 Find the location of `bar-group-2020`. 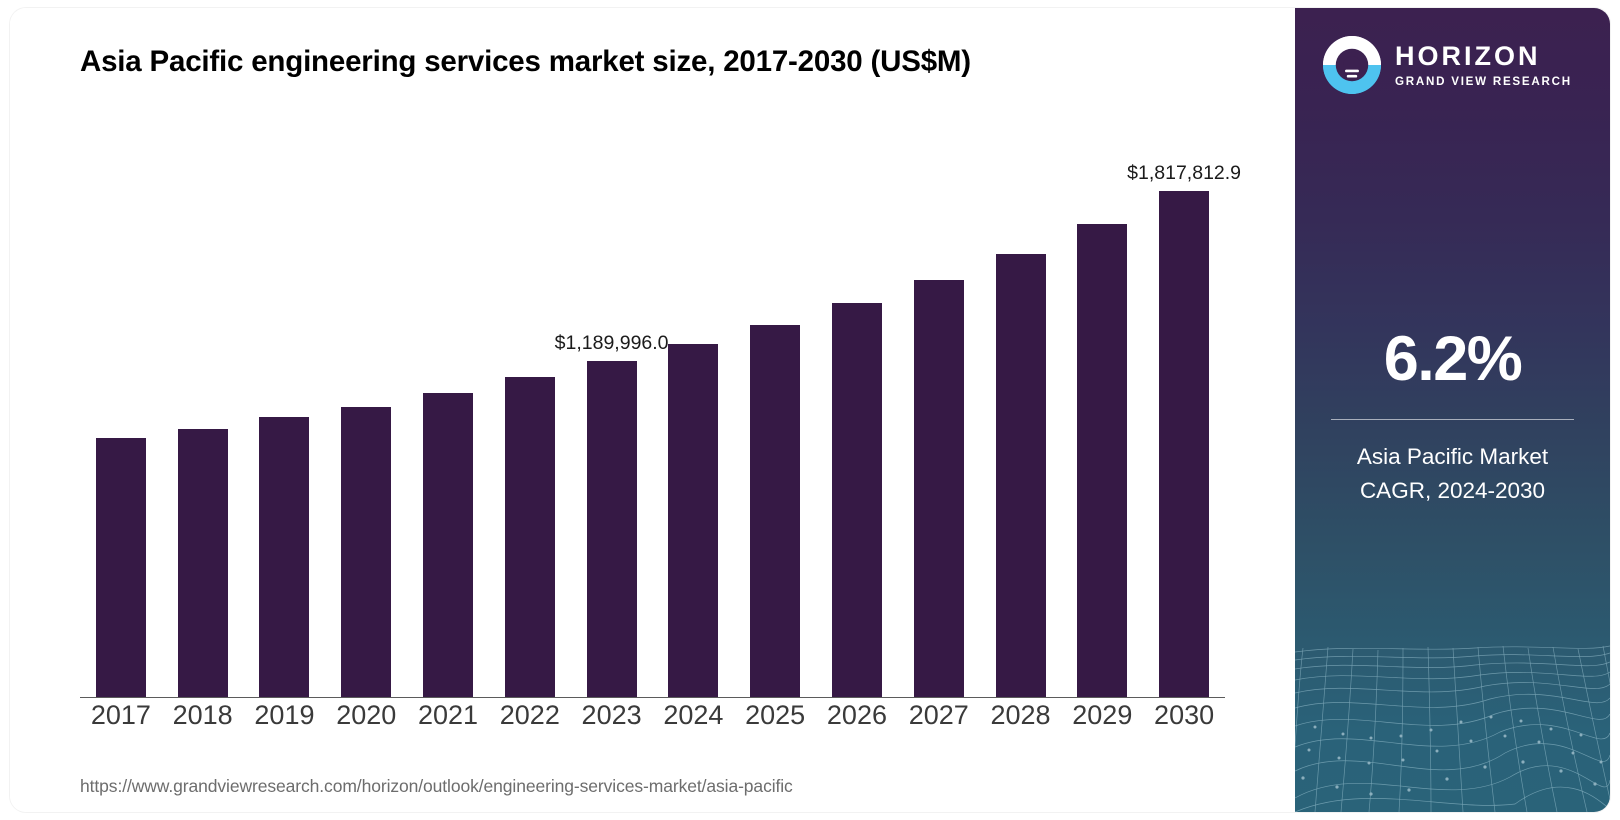

bar-group-2020 is located at coordinates (366, 418).